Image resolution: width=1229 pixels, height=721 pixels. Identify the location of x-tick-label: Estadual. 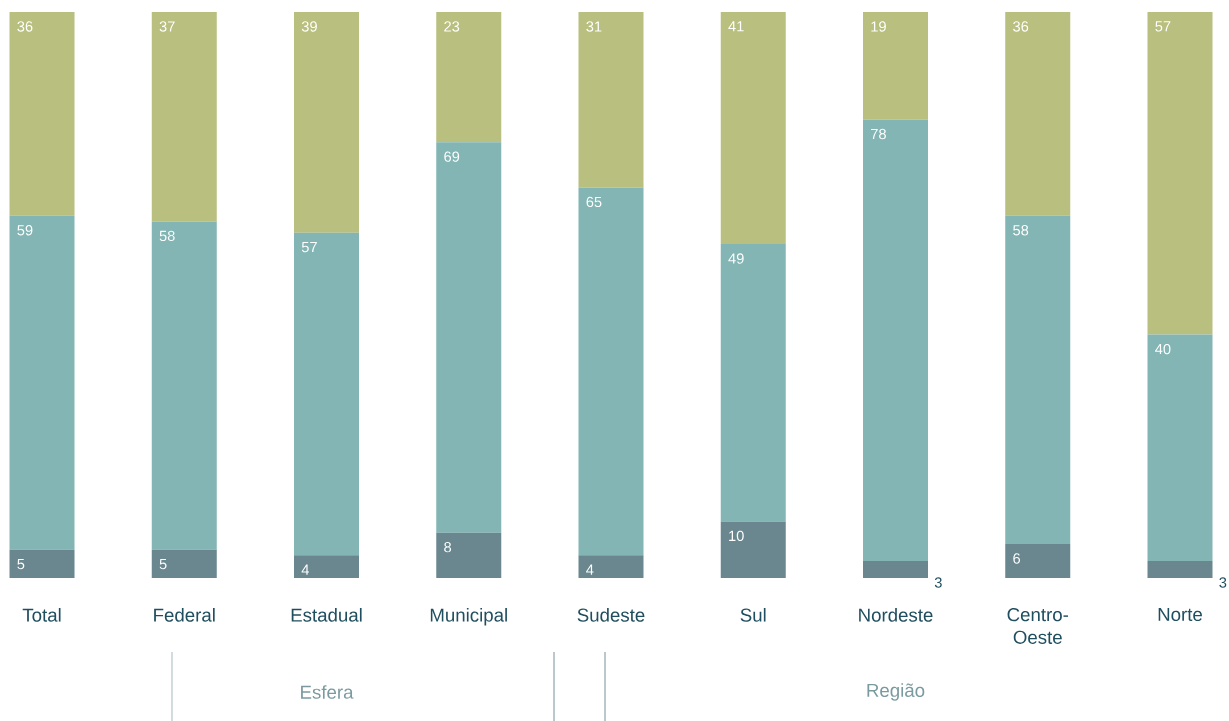
(326, 615).